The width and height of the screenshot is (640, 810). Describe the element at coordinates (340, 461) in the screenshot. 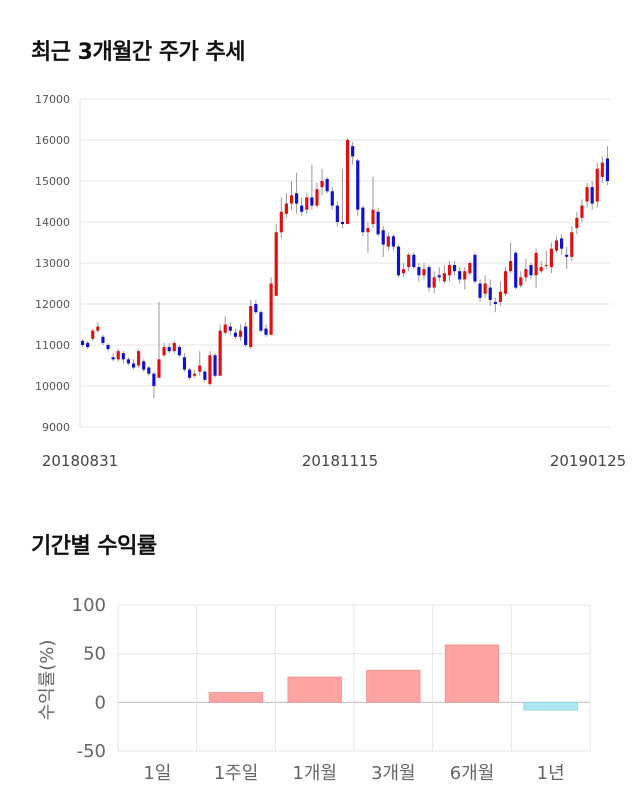

I see `candle-x-tick-label: 20181115` at that location.